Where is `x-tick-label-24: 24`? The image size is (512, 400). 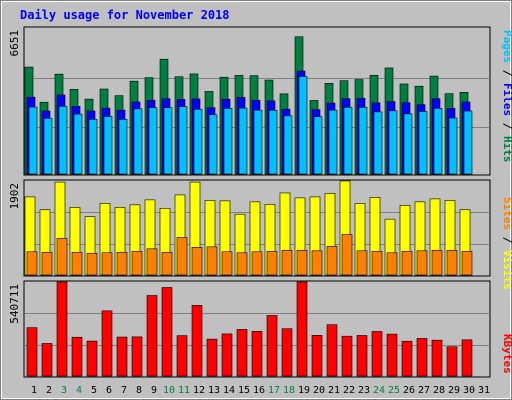
x-tick-label-24: 24 is located at coordinates (379, 390).